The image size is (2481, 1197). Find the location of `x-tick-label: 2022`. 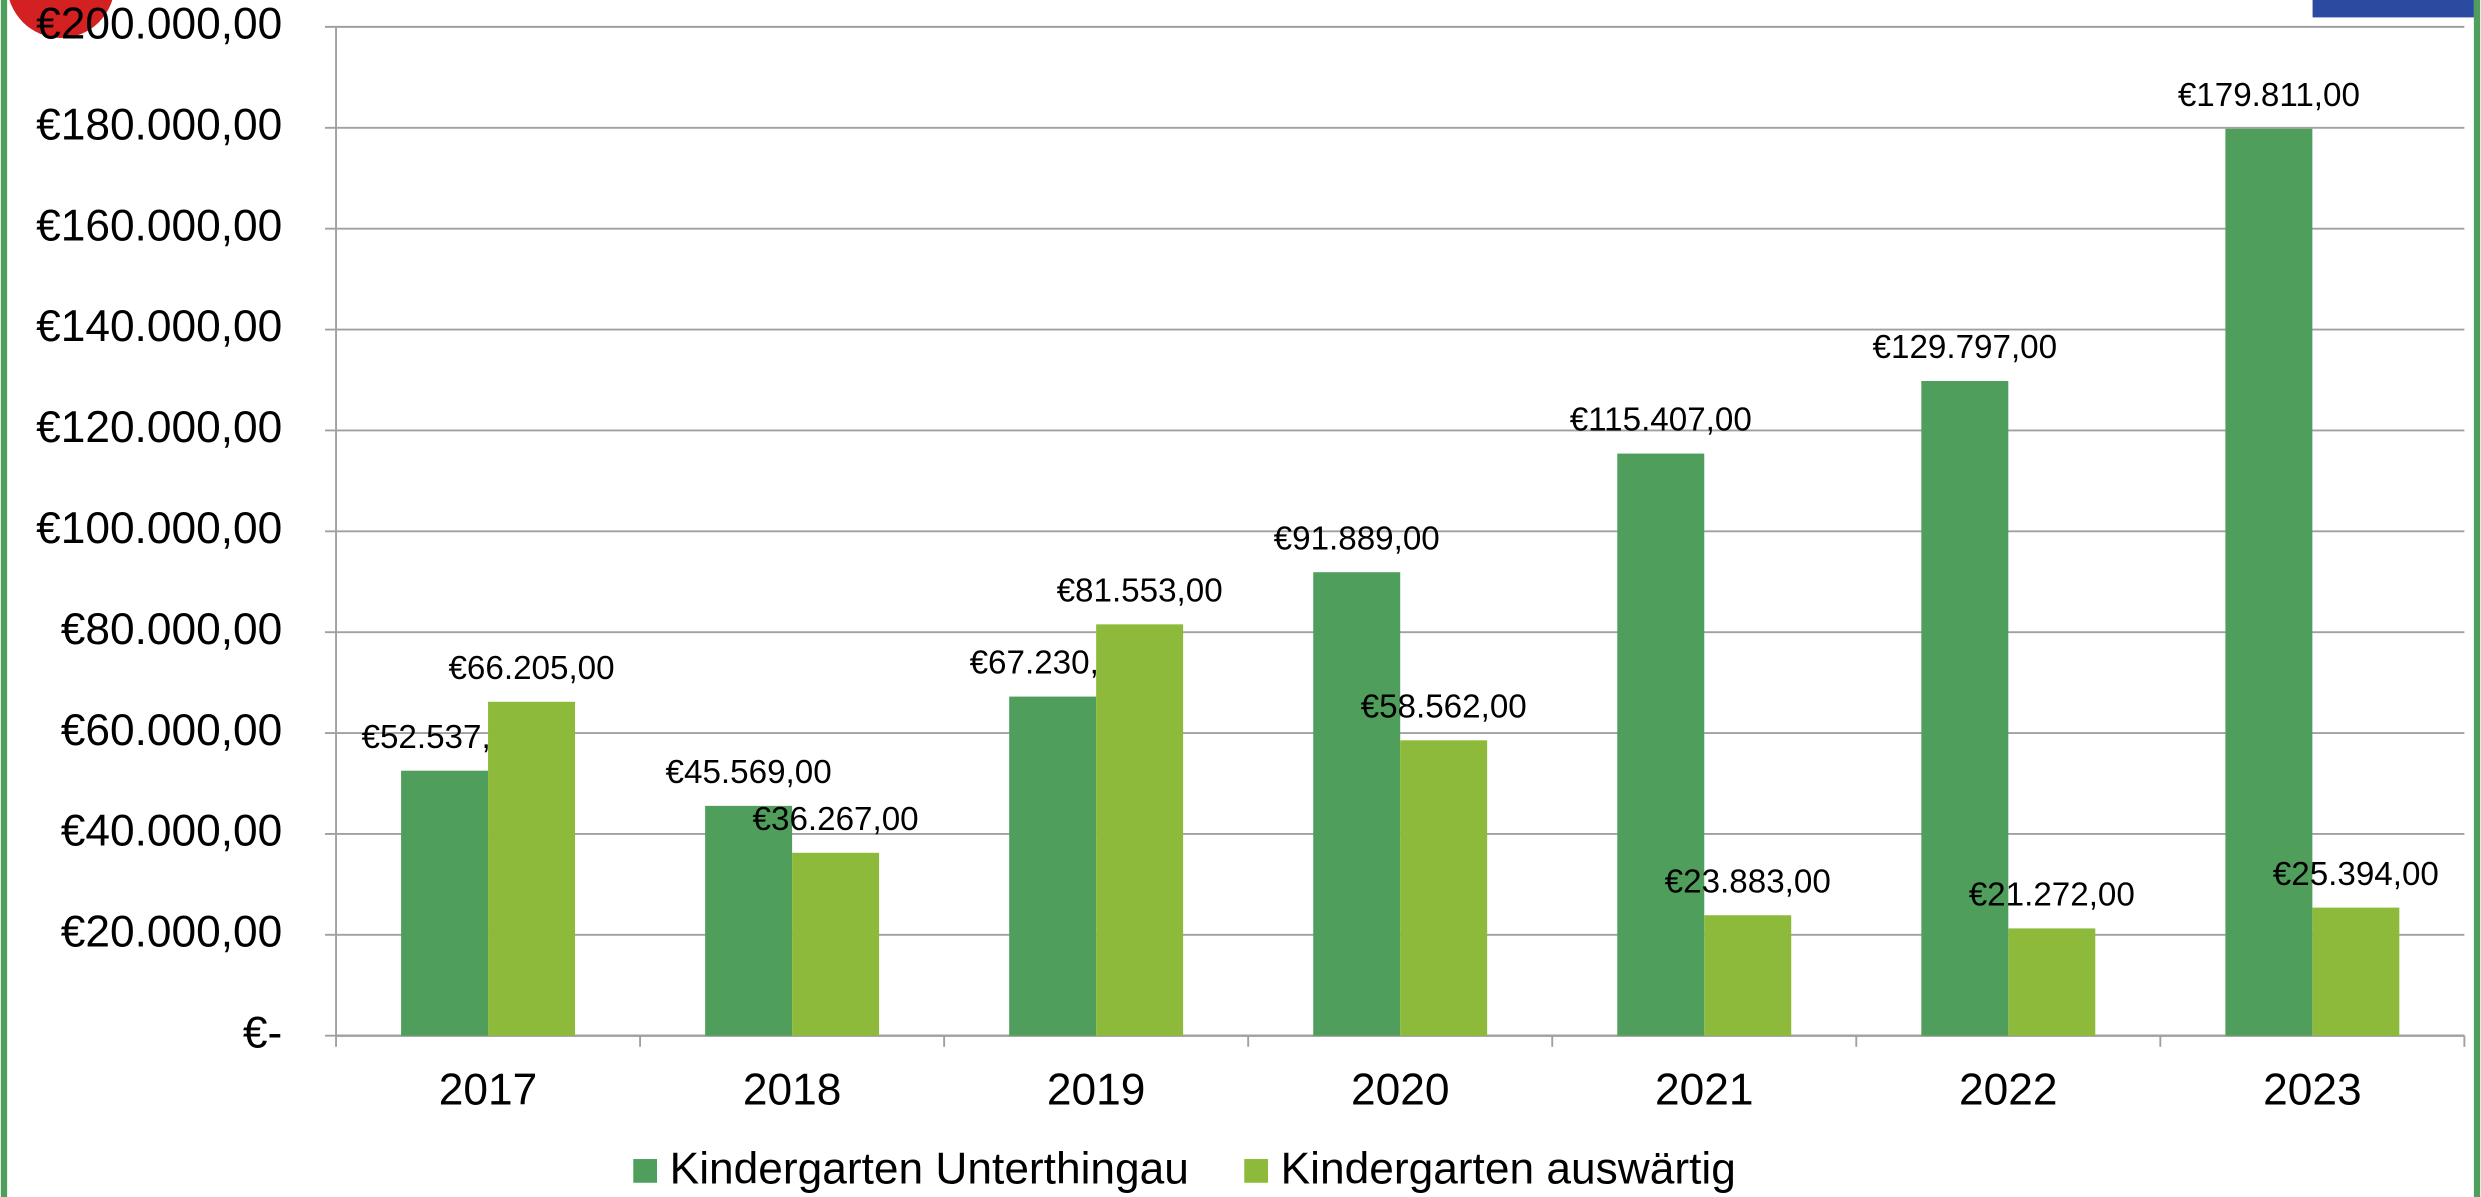

x-tick-label: 2022 is located at coordinates (2008, 1089).